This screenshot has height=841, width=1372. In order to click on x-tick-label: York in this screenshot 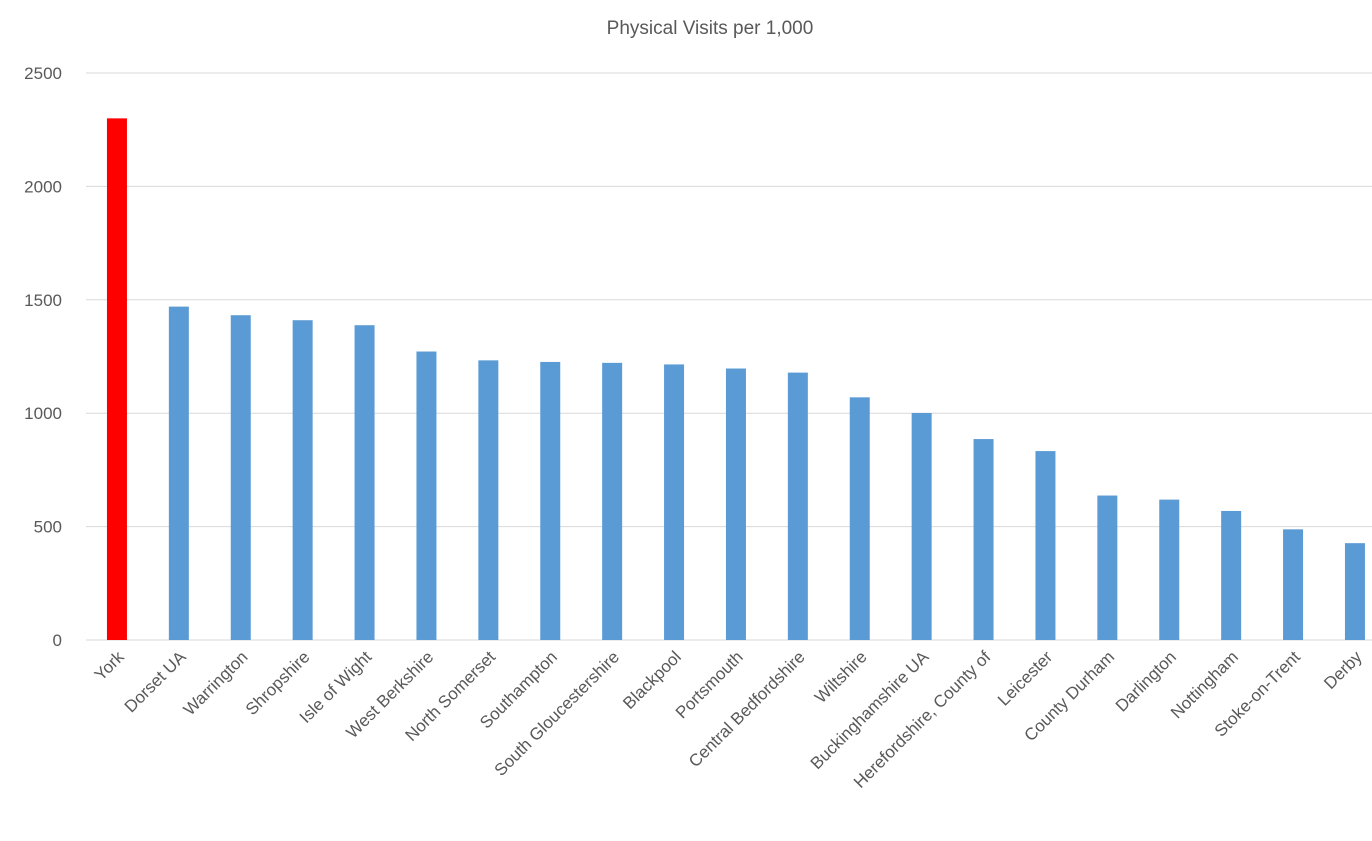, I will do `click(109, 665)`.